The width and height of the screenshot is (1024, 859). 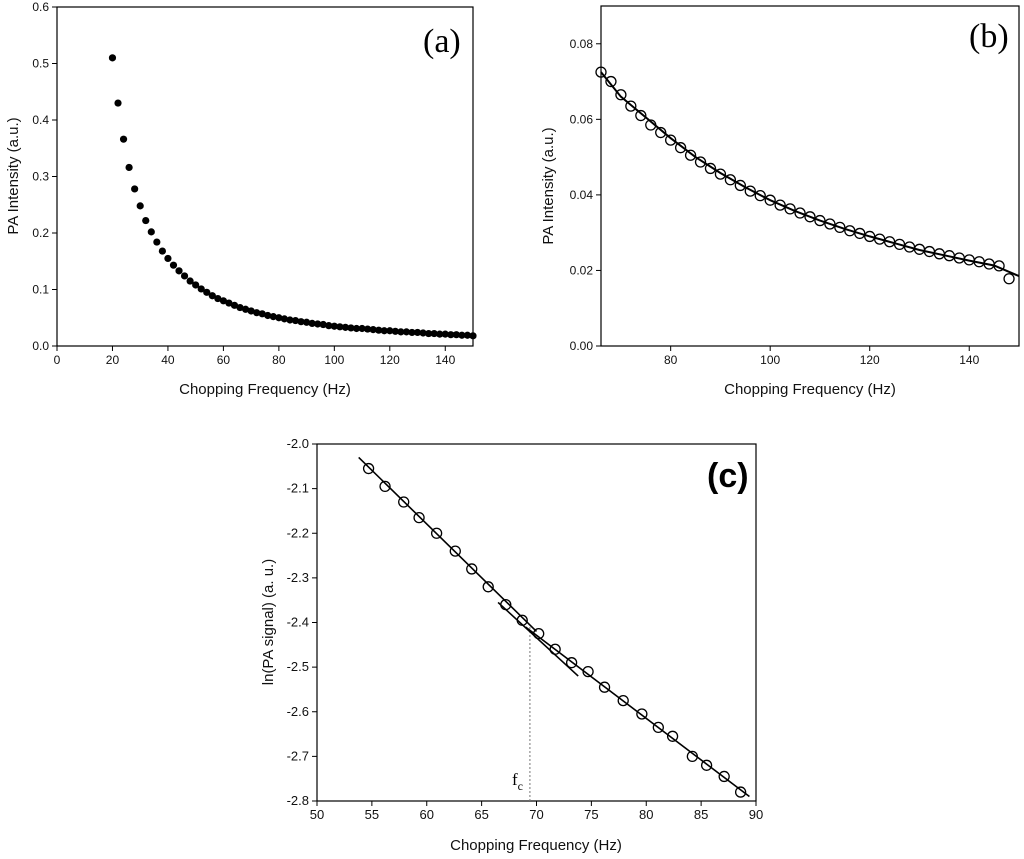 I want to click on panel-a-title: (a), so click(x=442, y=41).